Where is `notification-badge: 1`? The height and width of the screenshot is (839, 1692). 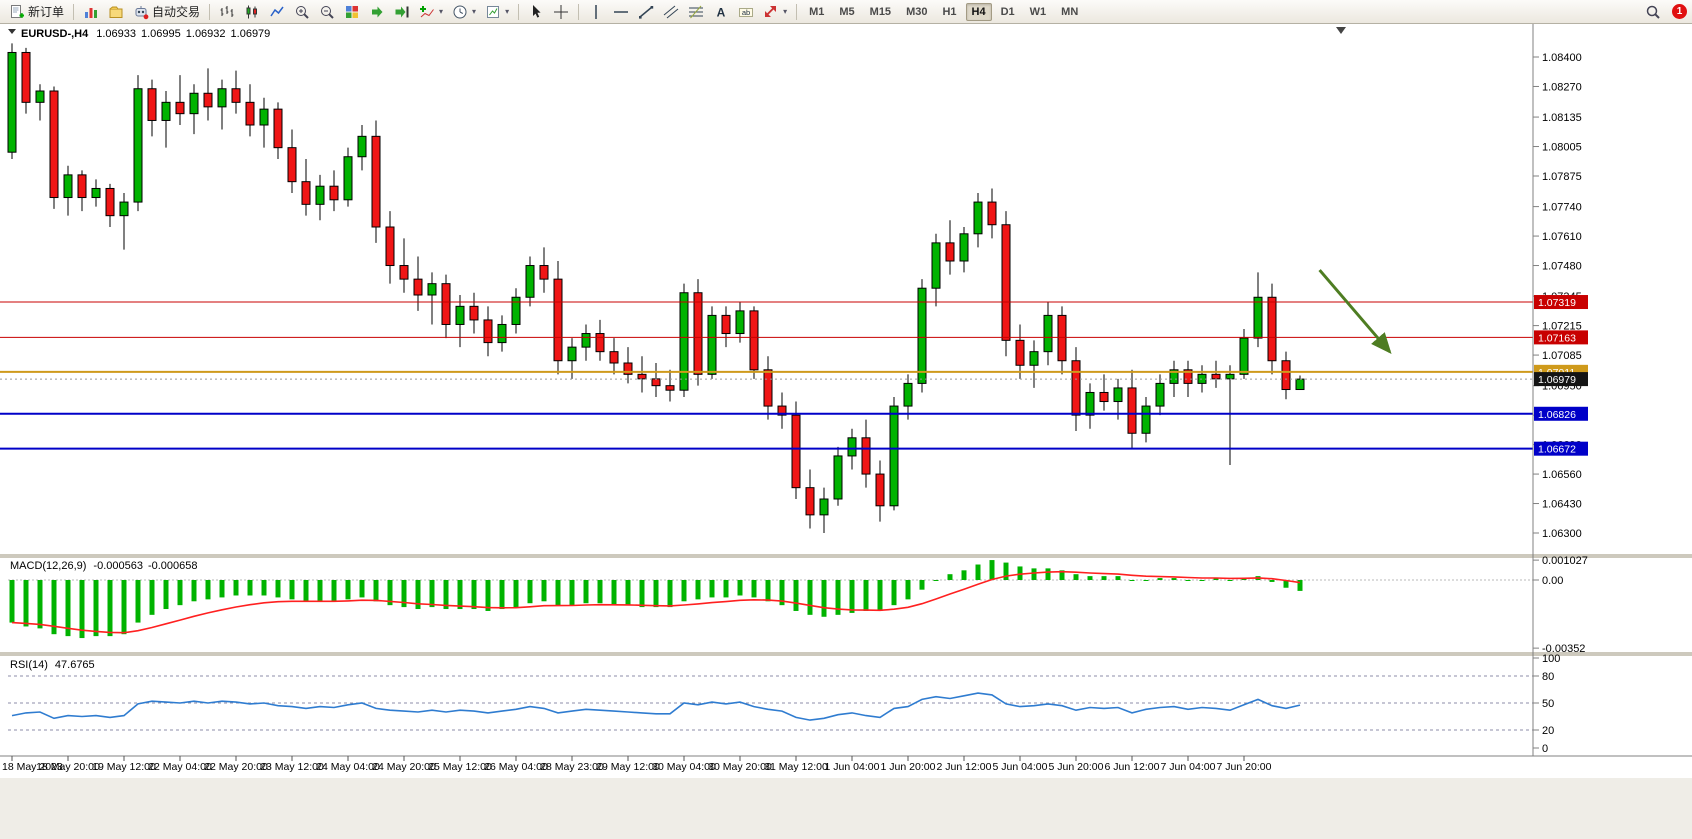
notification-badge: 1 is located at coordinates (1679, 11).